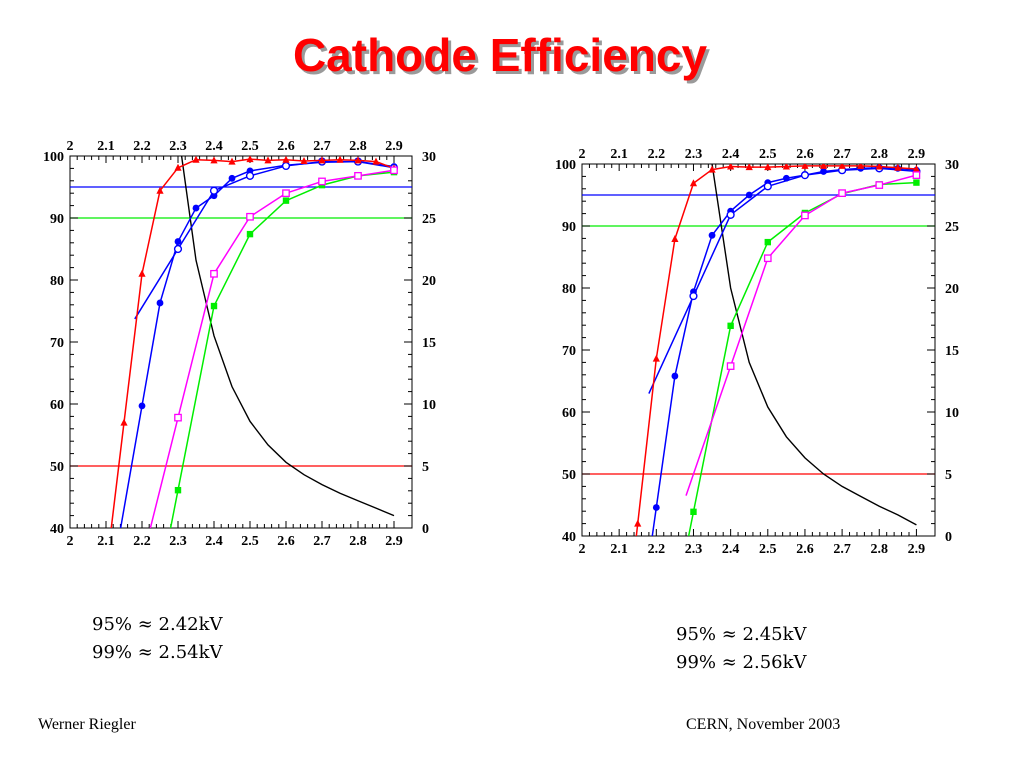 This screenshot has width=1024, height=768. What do you see at coordinates (694, 549) in the screenshot?
I see `x-tick-label: 2.3` at bounding box center [694, 549].